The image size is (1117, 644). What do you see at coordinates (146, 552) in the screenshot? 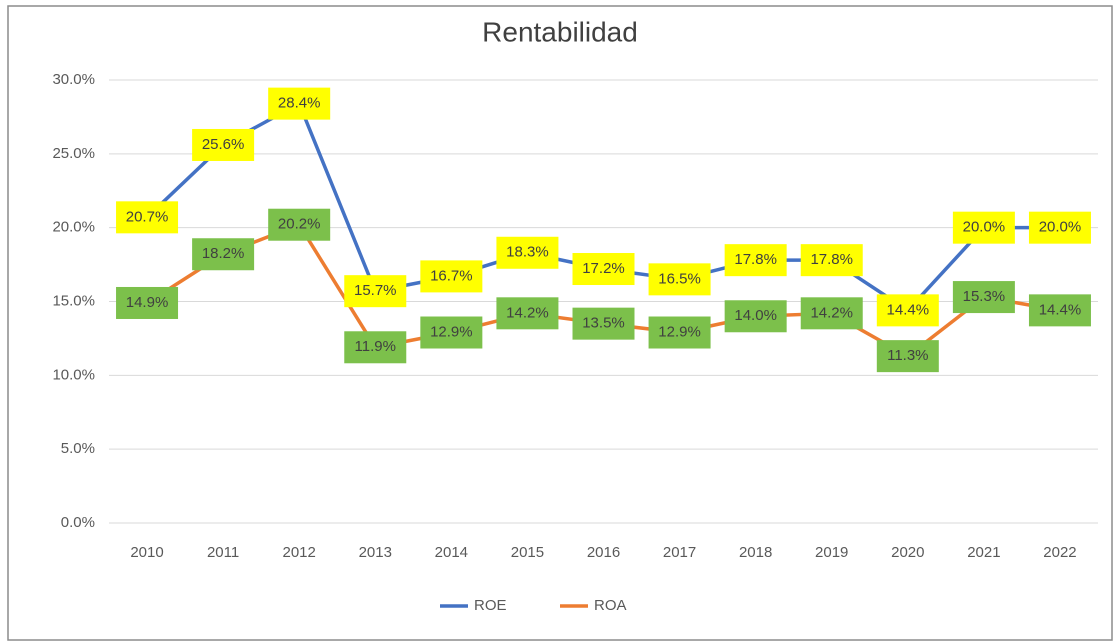
I see `x-tick-label: 2010` at bounding box center [146, 552].